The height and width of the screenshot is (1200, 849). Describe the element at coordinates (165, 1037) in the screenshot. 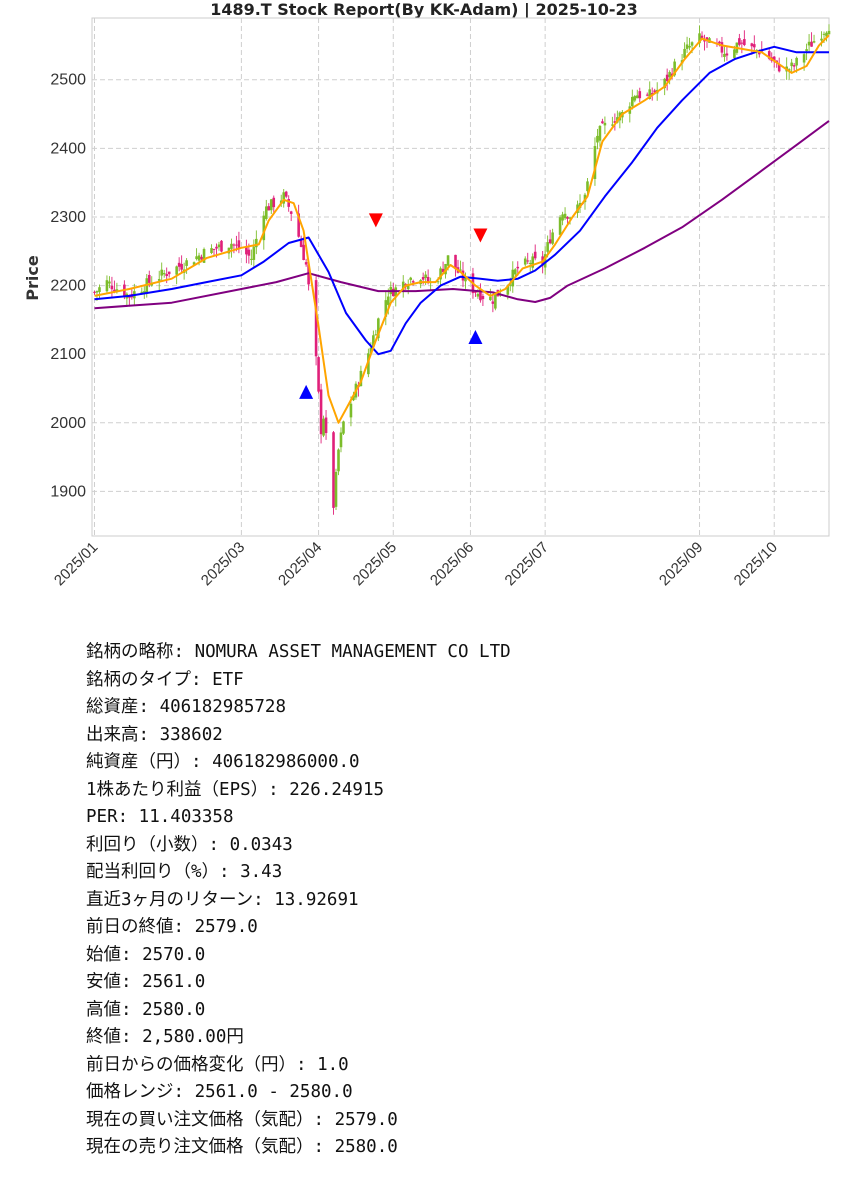

I see `info-line: 終値: 2,580.00円` at that location.